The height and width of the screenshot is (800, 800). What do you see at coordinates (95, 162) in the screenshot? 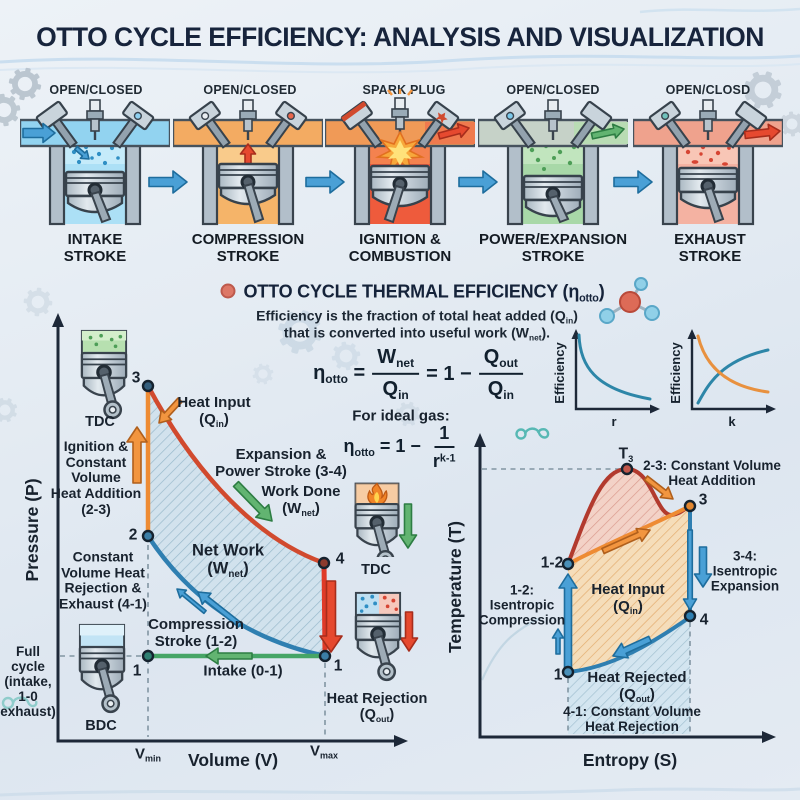
I see `engine-cylinder-intake` at bounding box center [95, 162].